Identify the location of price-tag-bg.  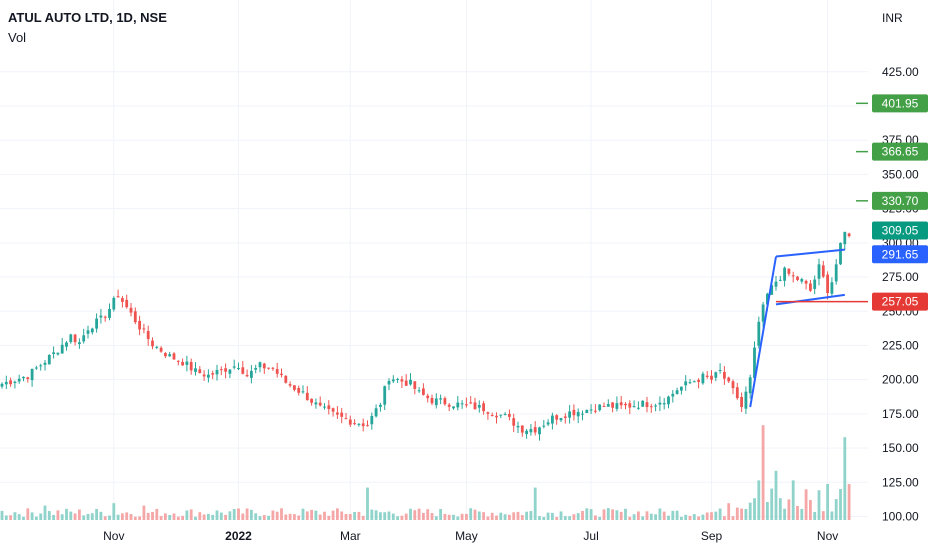
(900, 230).